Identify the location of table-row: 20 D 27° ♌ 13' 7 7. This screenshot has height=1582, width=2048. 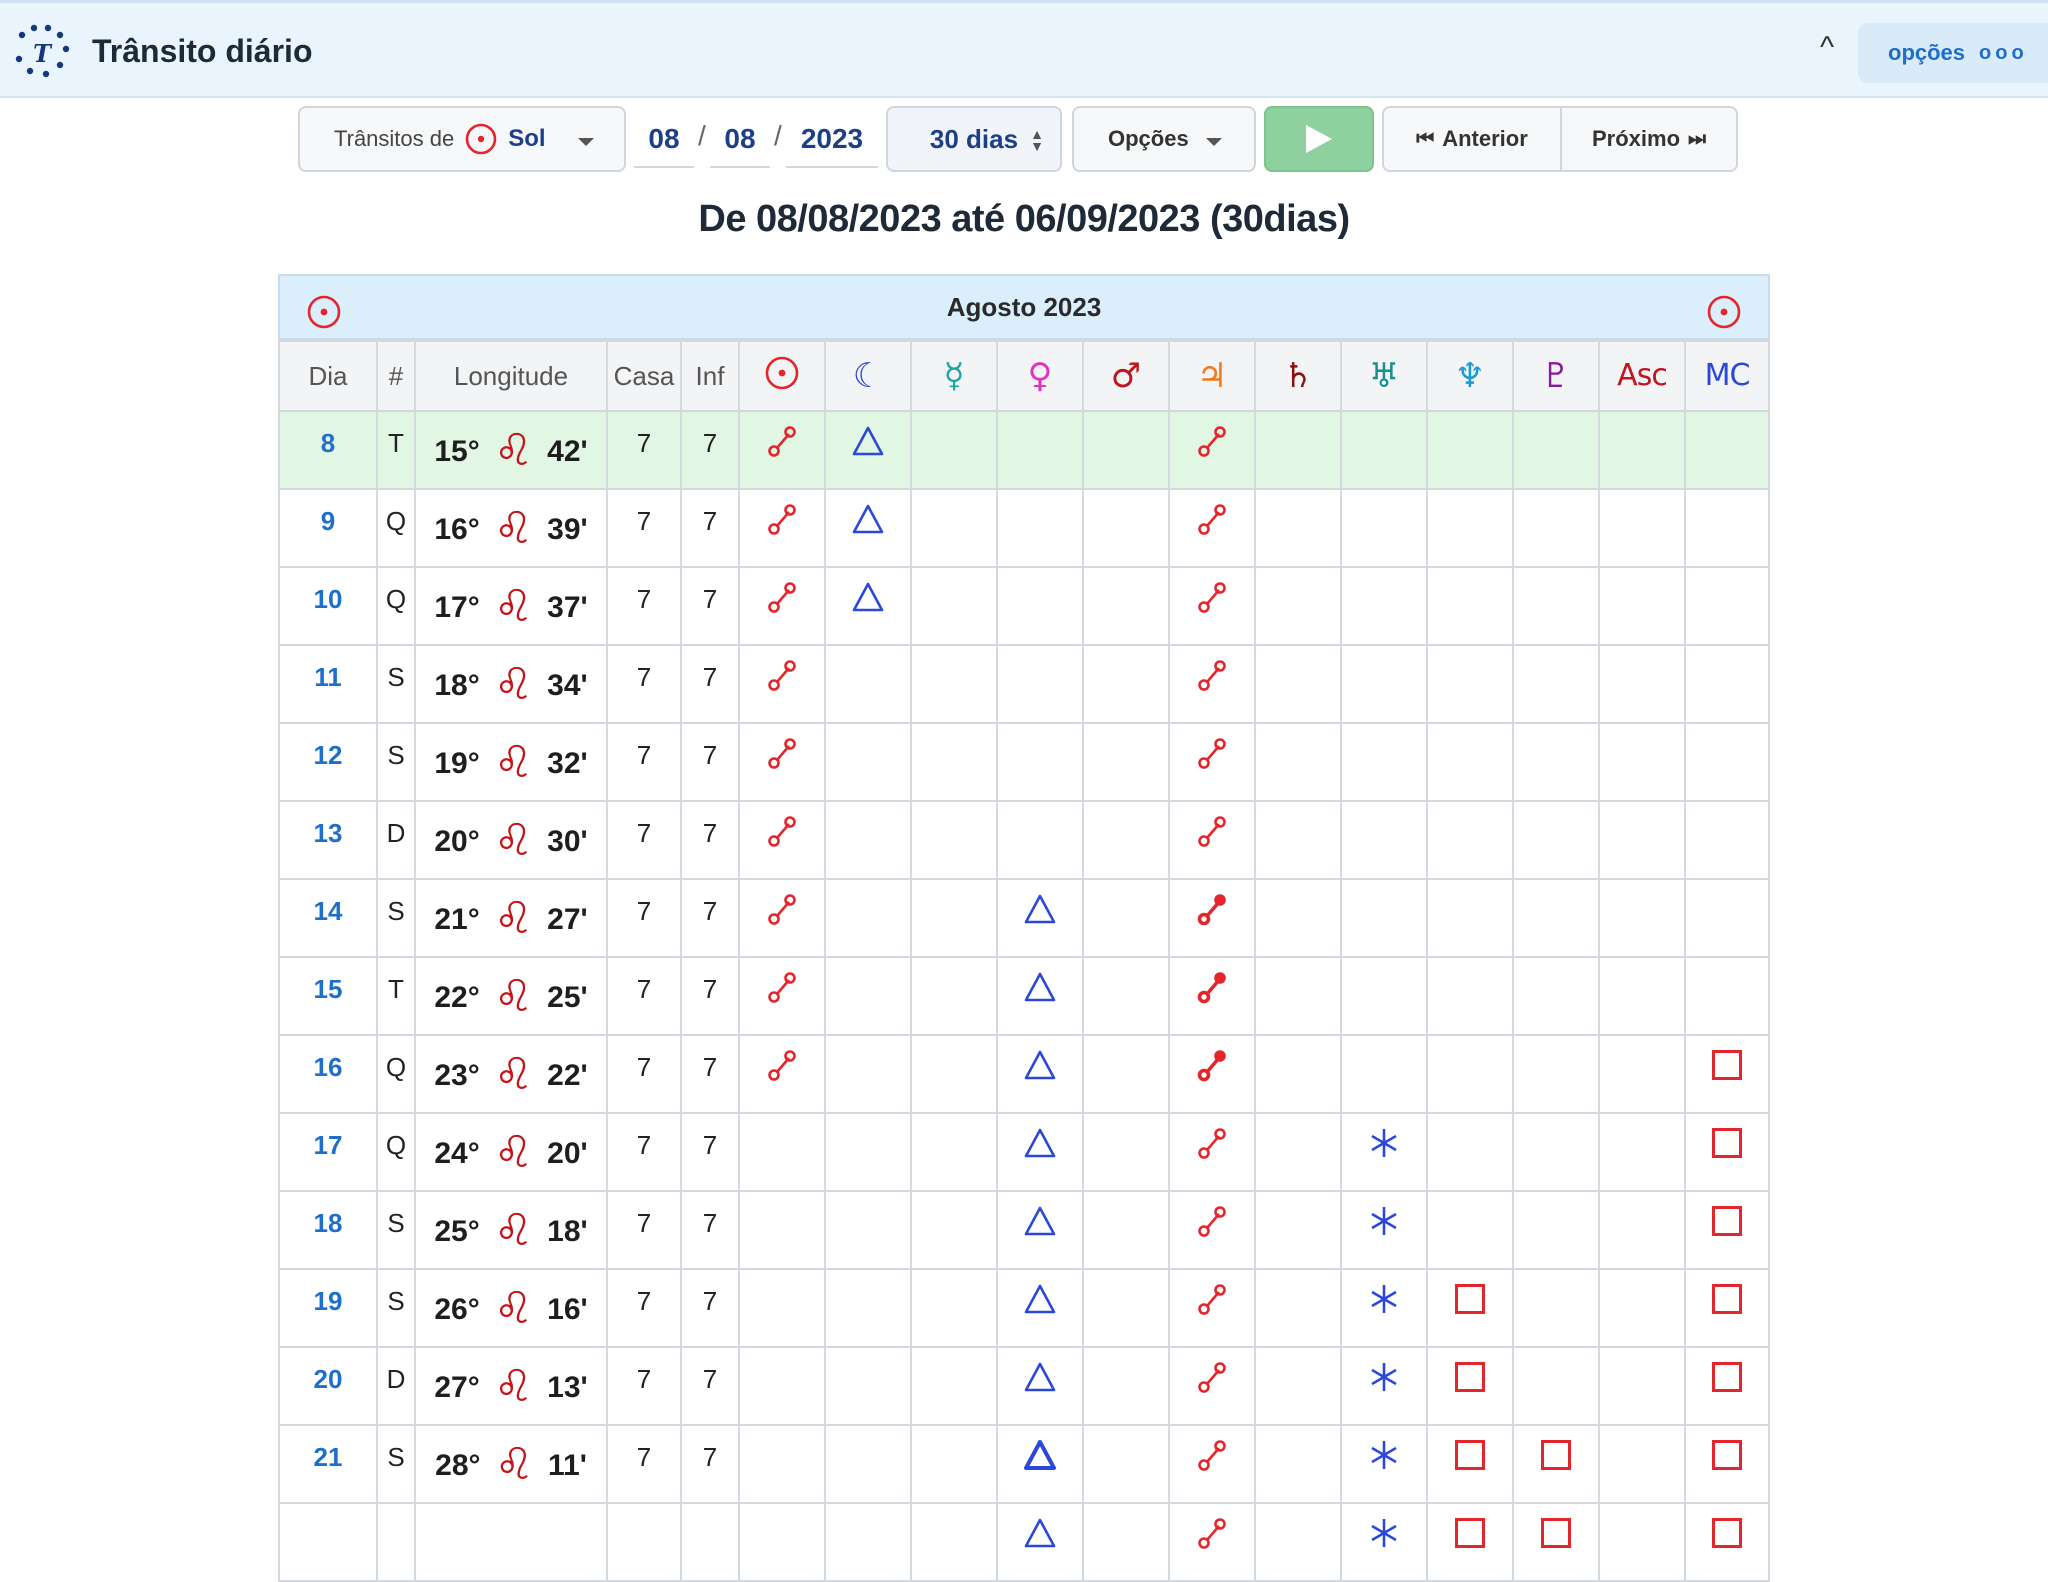
(1024, 1386).